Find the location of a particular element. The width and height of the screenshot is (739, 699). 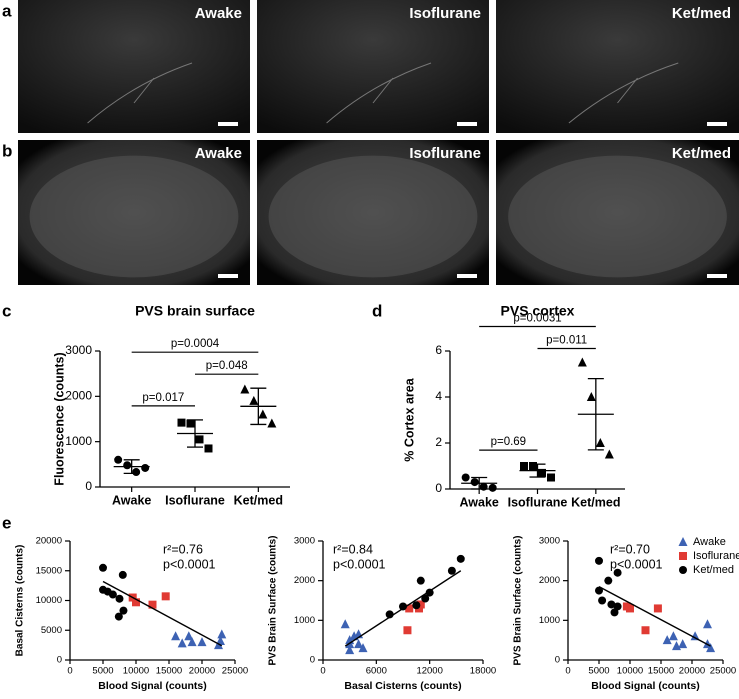

x-tick-label: 10000 is located at coordinates (630, 671).